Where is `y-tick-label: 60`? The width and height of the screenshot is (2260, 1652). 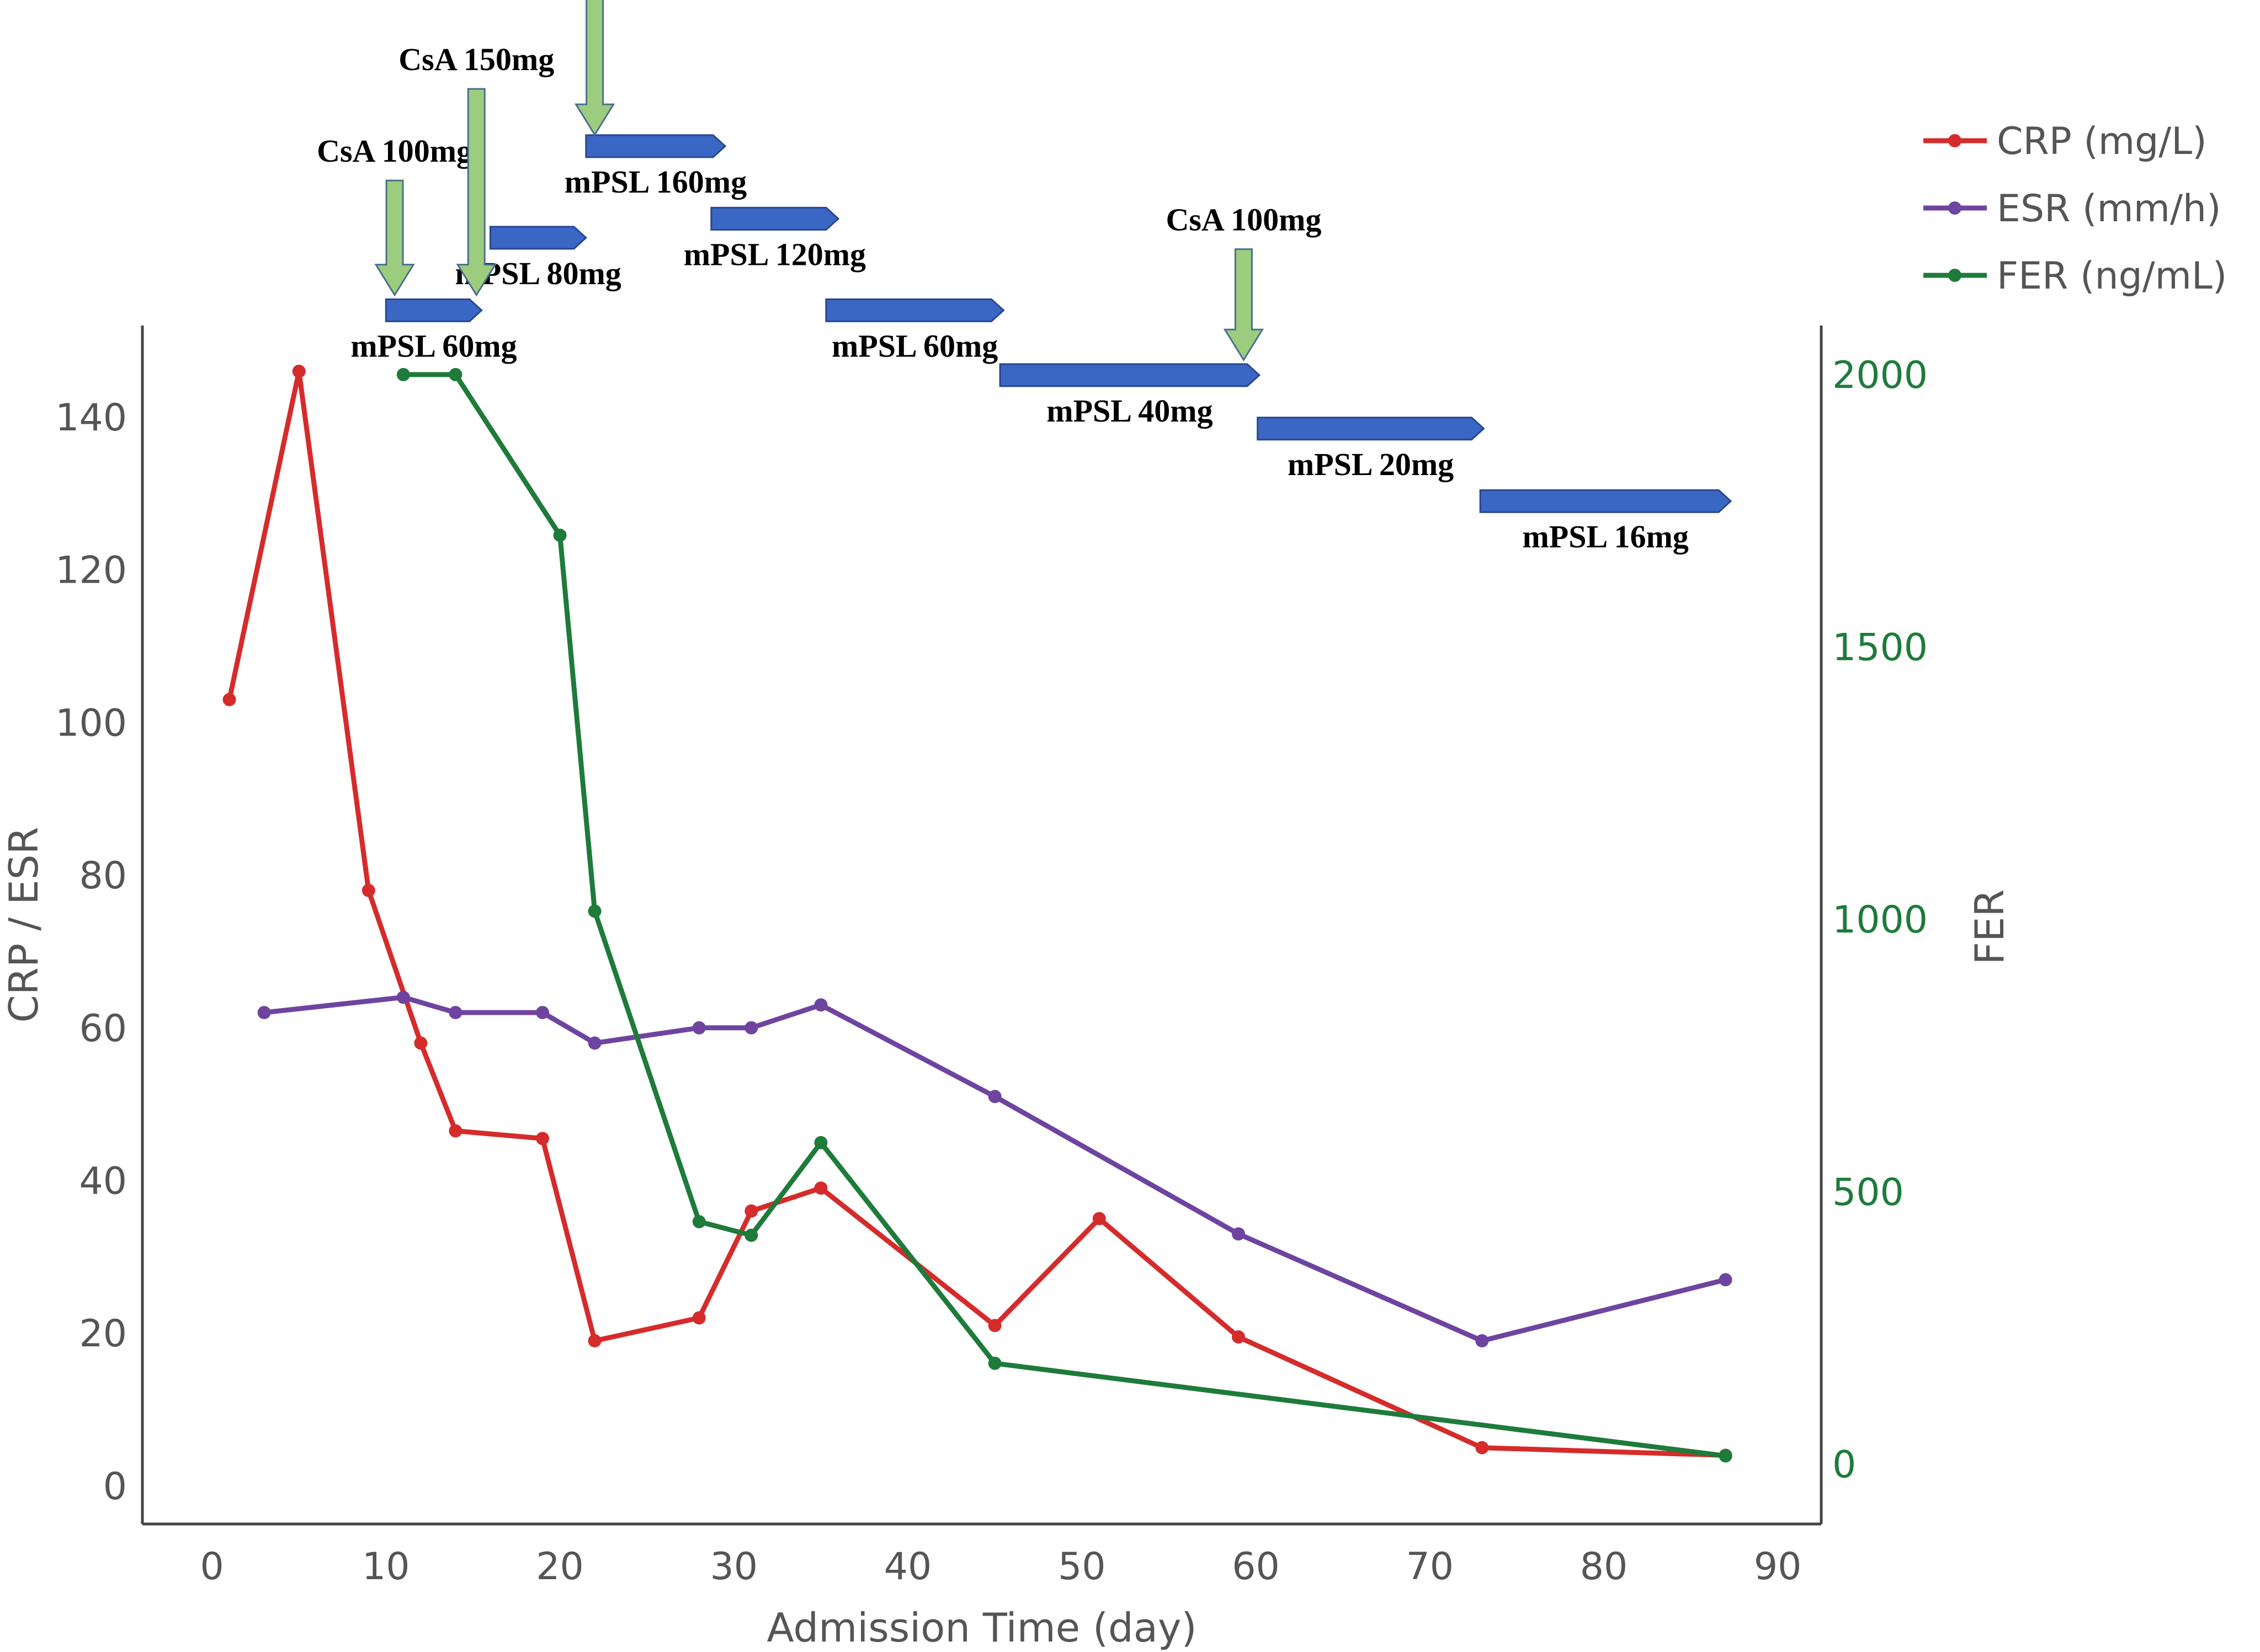
y-tick-label: 60 is located at coordinates (103, 1029).